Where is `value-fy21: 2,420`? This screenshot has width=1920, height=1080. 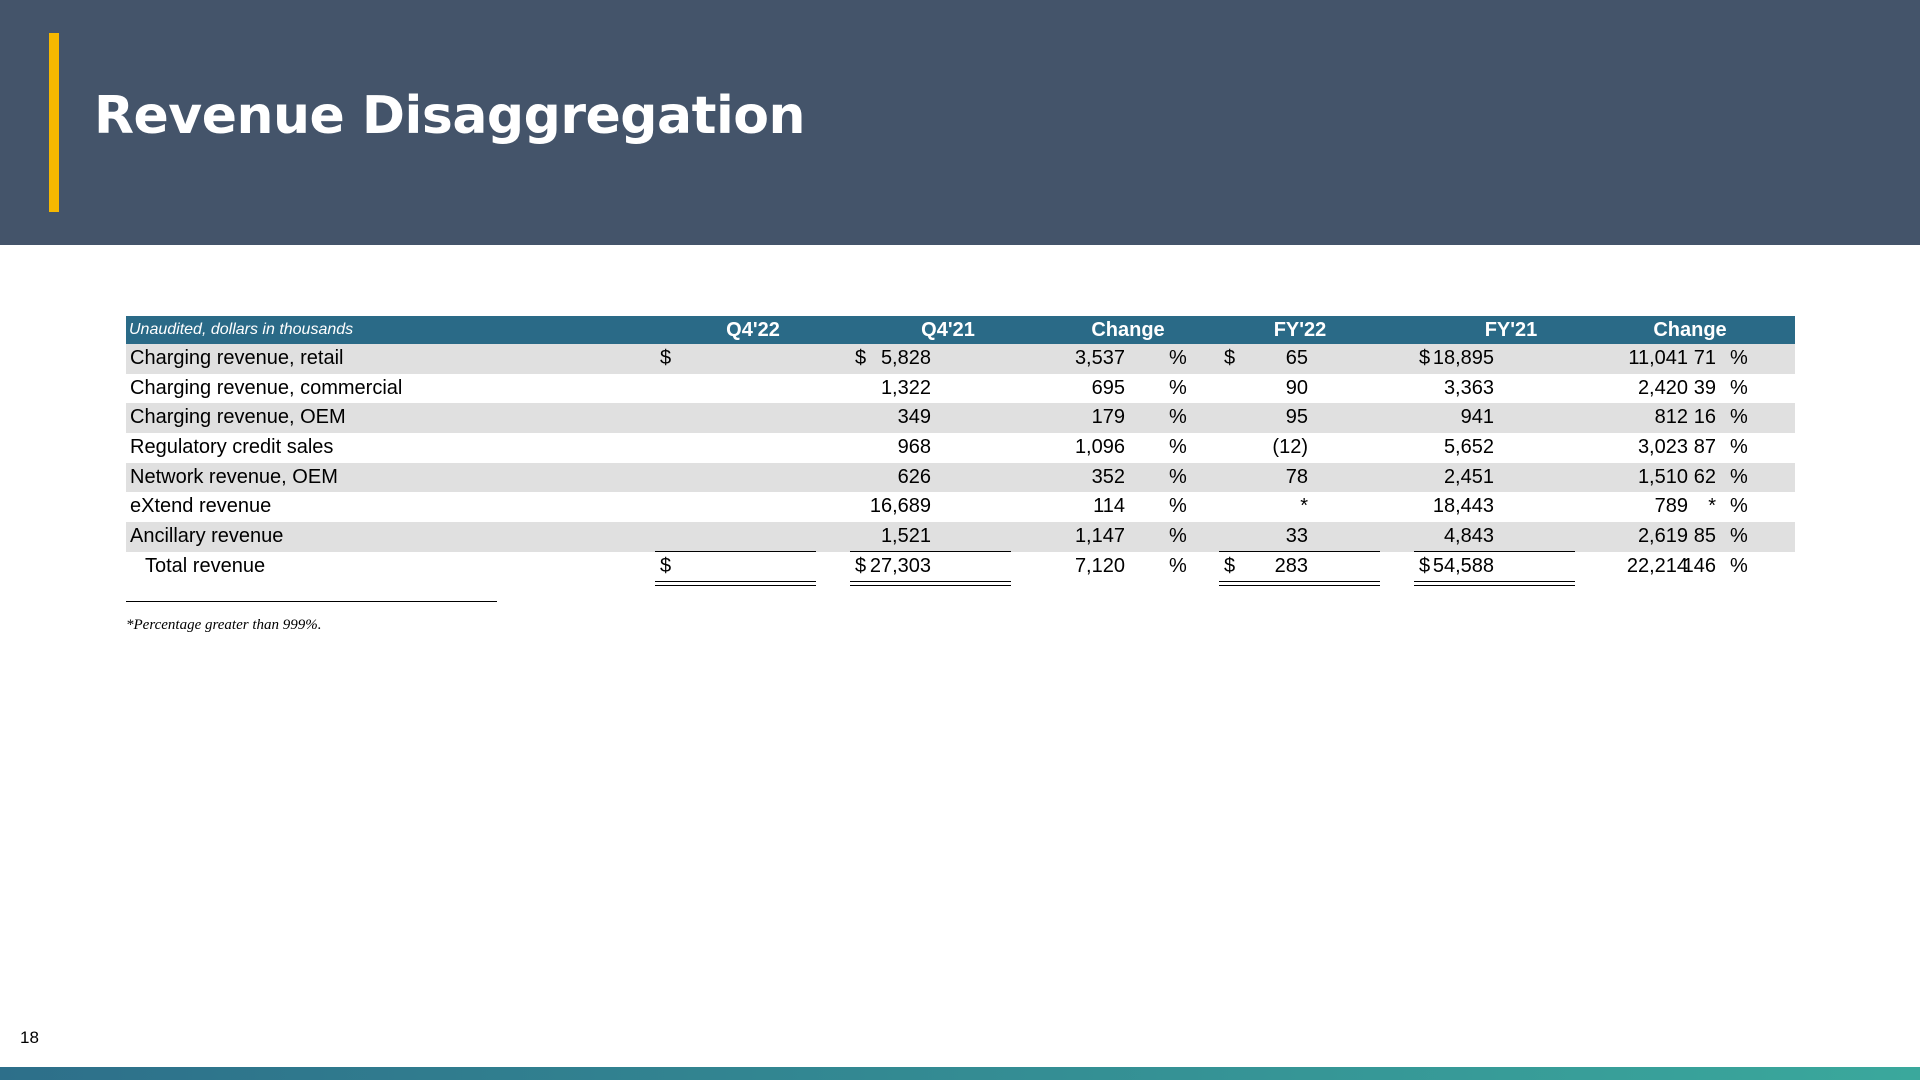 value-fy21: 2,420 is located at coordinates (1662, 387).